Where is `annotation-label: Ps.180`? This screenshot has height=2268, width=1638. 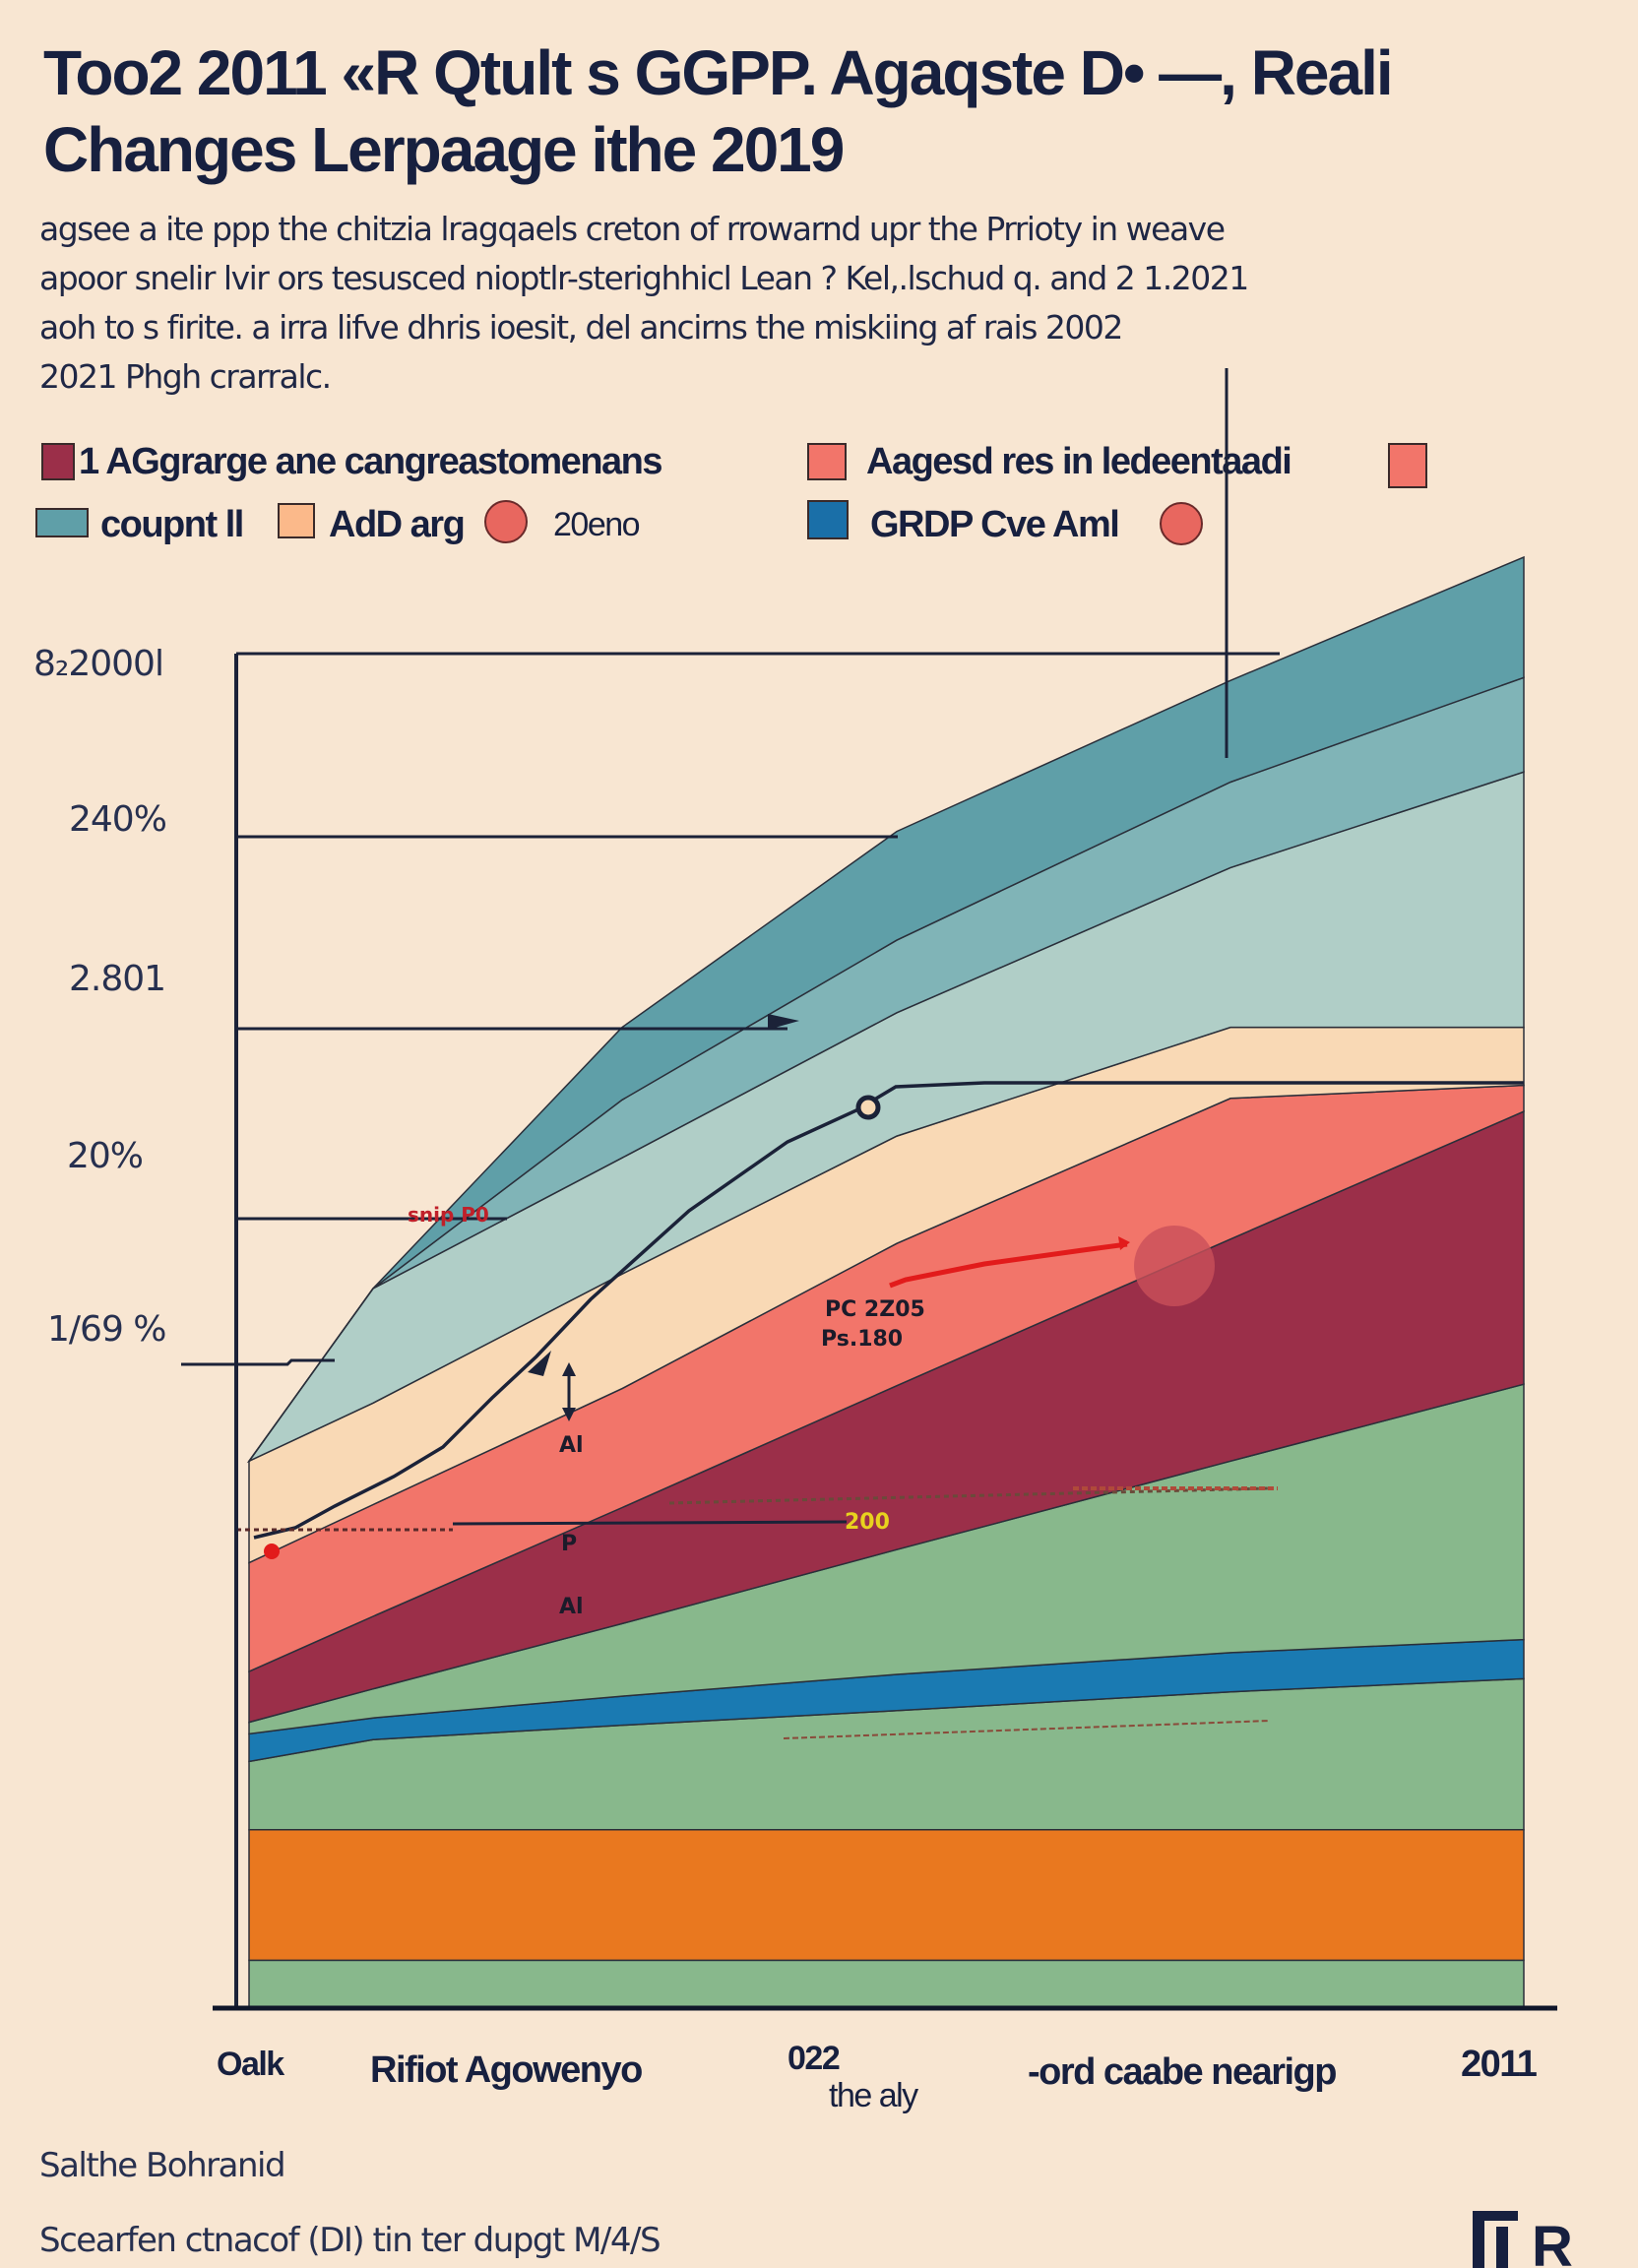 annotation-label: Ps.180 is located at coordinates (862, 1339).